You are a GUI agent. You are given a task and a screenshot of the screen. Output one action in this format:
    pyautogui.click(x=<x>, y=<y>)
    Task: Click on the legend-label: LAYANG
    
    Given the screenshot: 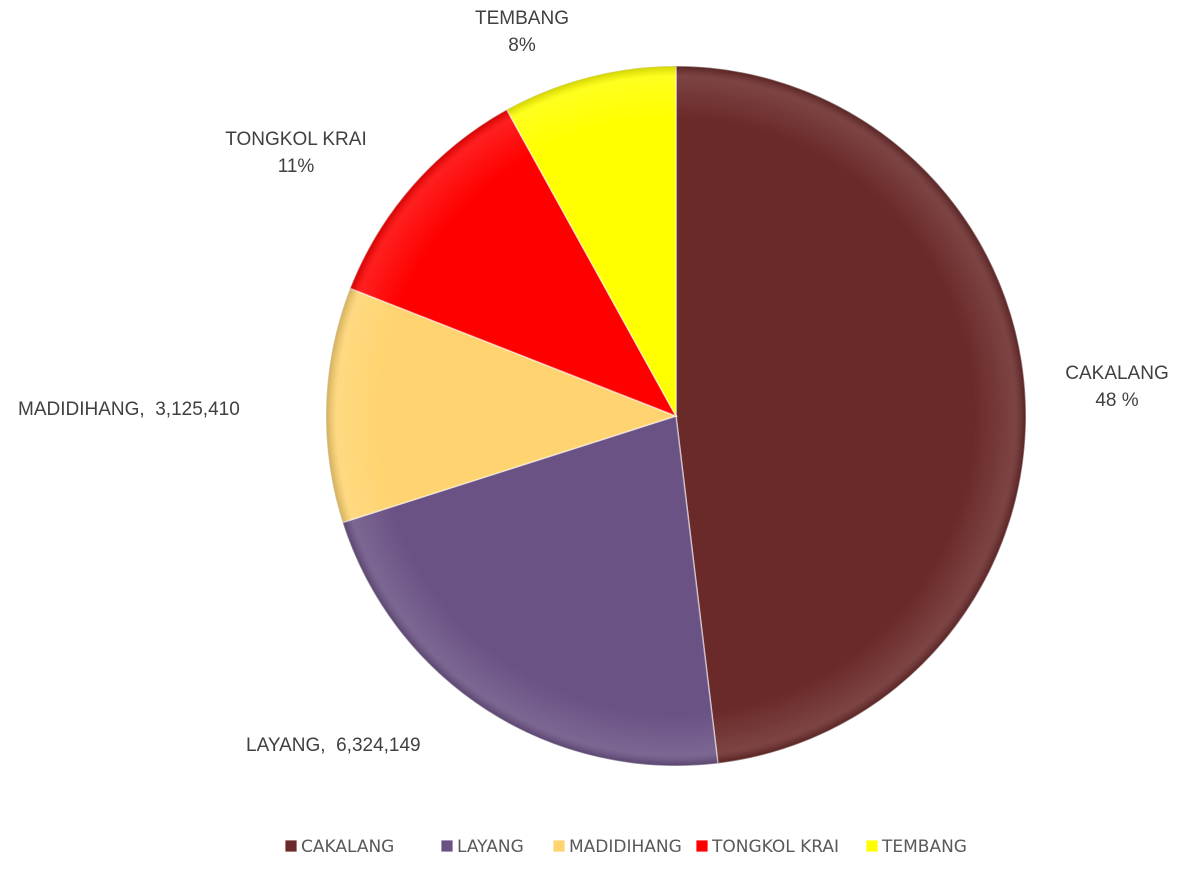 What is the action you would take?
    pyautogui.click(x=490, y=847)
    